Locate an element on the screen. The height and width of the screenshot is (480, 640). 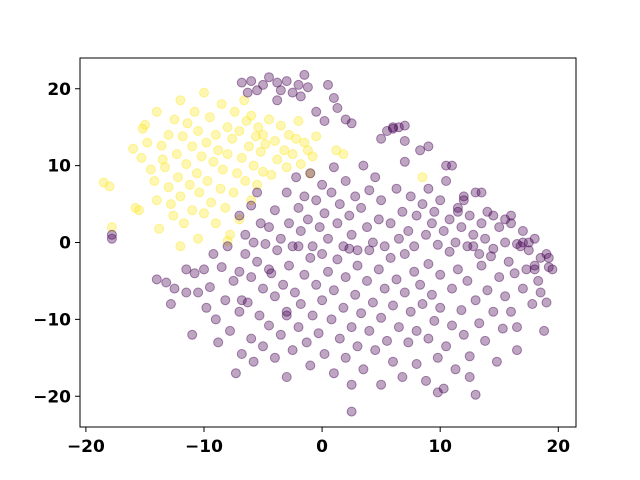
y-tick-label: 0 is located at coordinates (65, 244).